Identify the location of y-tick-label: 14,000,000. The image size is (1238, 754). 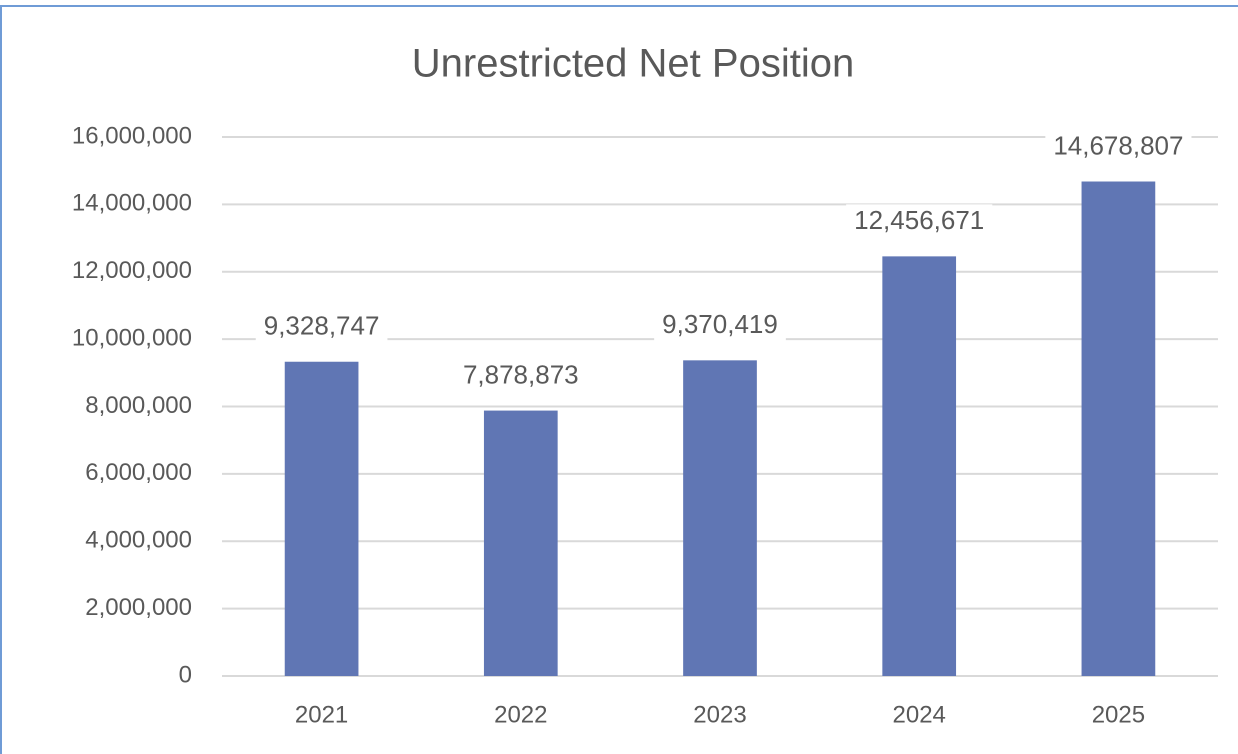
(132, 203).